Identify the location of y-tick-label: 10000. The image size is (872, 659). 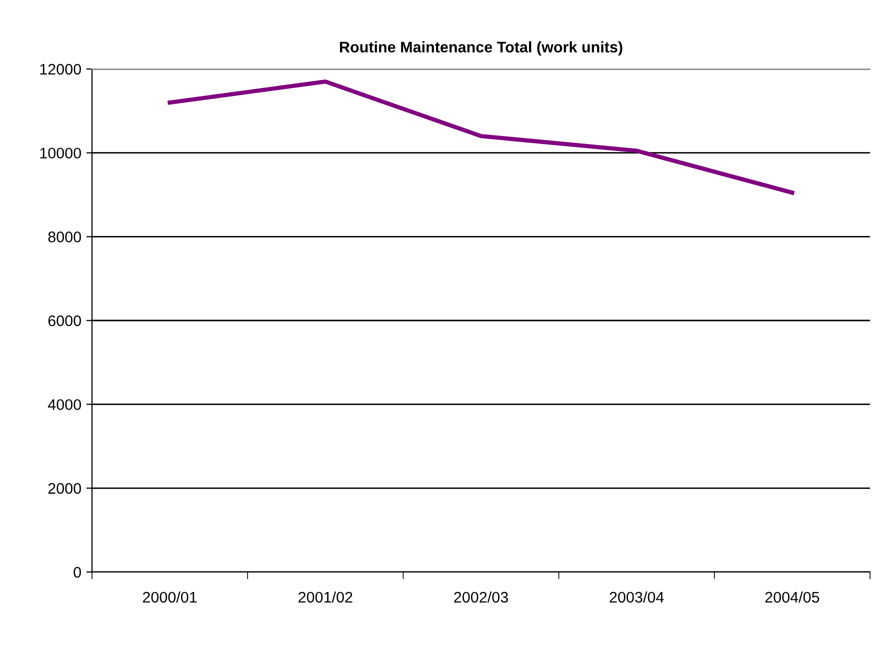
(60, 153).